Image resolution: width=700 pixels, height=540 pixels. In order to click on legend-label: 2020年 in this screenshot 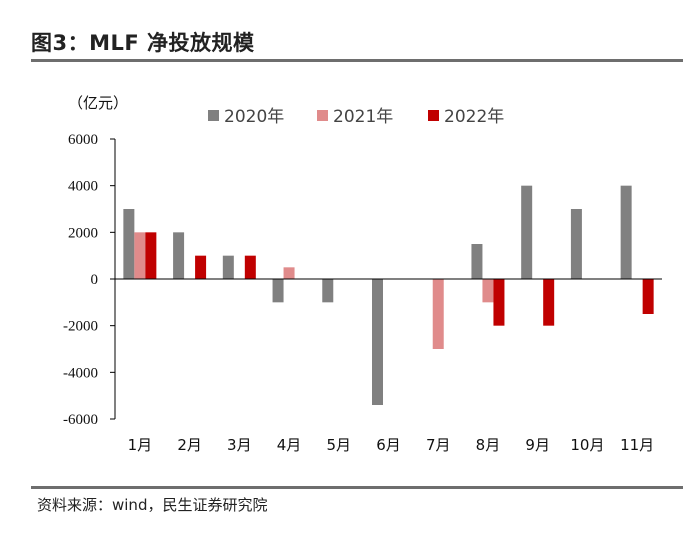, I will do `click(254, 117)`.